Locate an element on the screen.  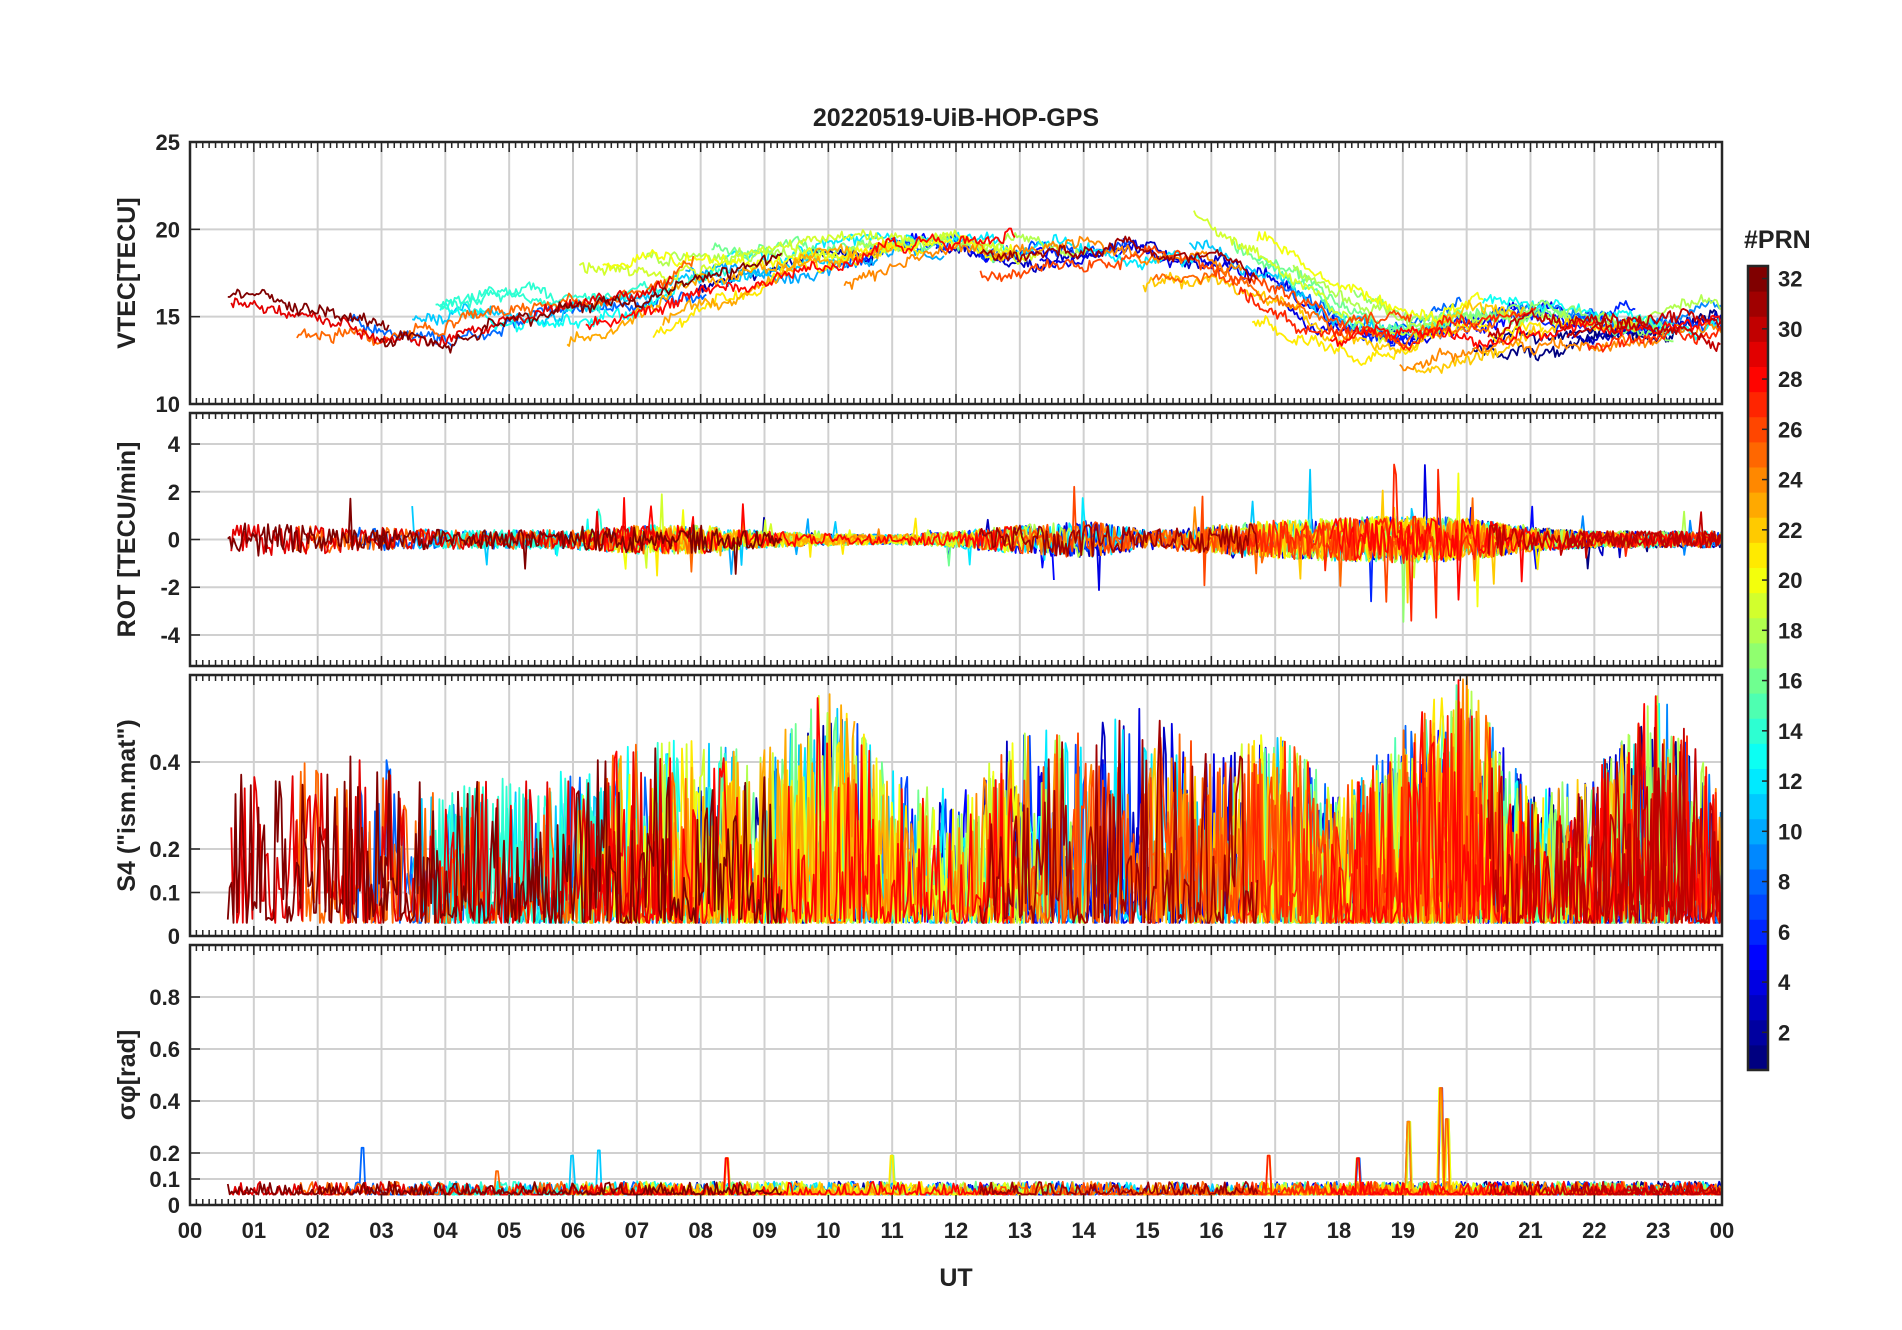
x-tick-label: 12 is located at coordinates (956, 1230).